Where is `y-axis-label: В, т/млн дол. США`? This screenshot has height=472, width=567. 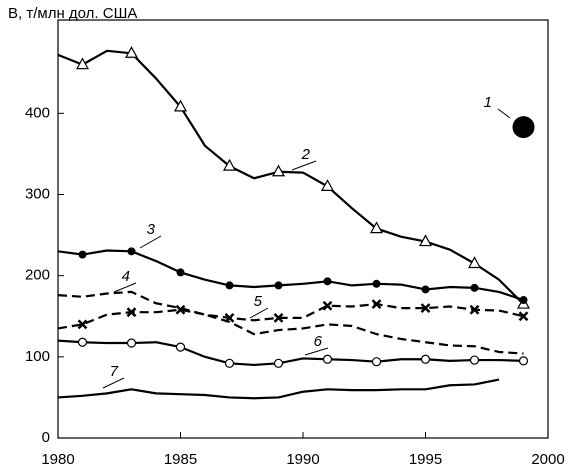 y-axis-label: В, т/млн дол. США is located at coordinates (72, 13).